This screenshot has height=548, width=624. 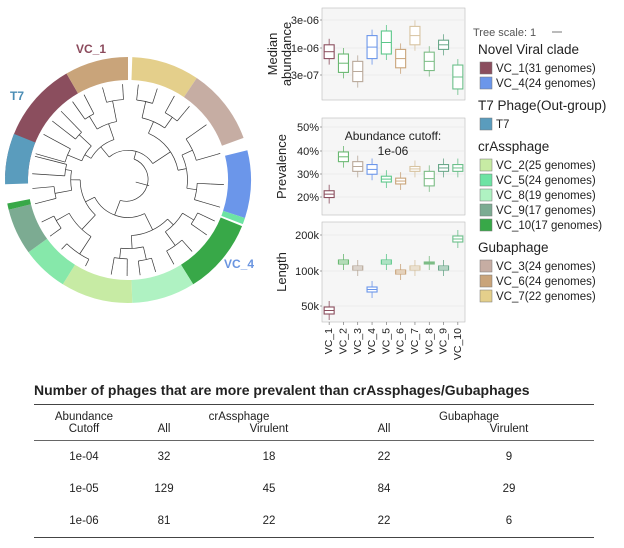 What do you see at coordinates (308, 175) in the screenshot?
I see `tick-prevalence: 30%` at bounding box center [308, 175].